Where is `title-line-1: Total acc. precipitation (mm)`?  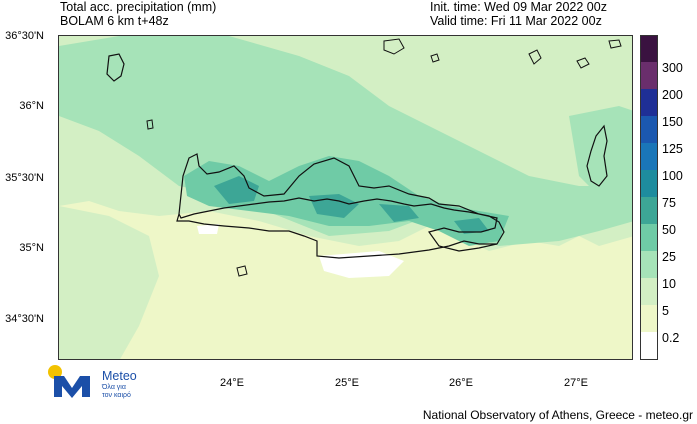 title-line-1: Total acc. precipitation (mm) is located at coordinates (138, 7).